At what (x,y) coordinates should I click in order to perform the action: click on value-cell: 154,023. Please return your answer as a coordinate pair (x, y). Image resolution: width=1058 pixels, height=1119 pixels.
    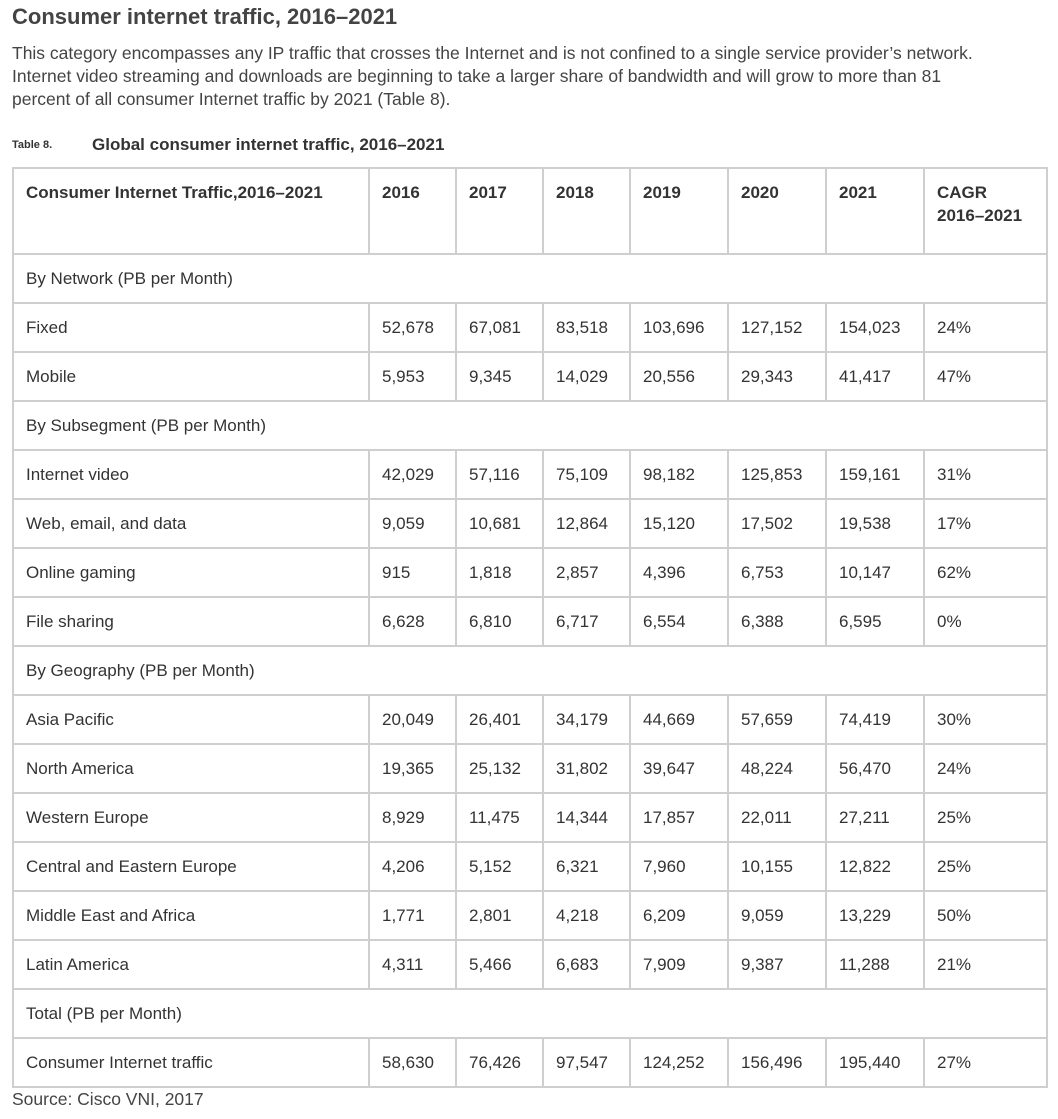
    Looking at the image, I should click on (875, 327).